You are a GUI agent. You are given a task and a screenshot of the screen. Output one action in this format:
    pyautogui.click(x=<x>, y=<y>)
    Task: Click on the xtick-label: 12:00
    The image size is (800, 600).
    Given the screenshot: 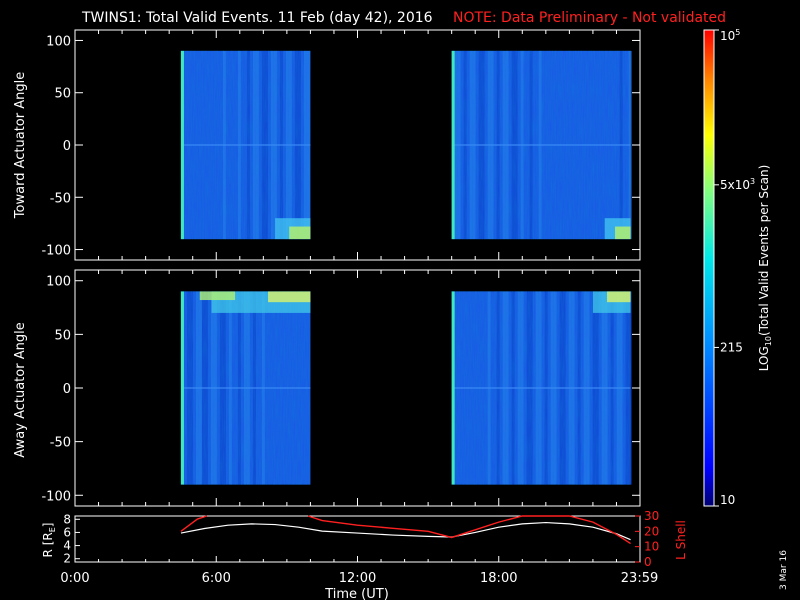 What is the action you would take?
    pyautogui.click(x=357, y=578)
    